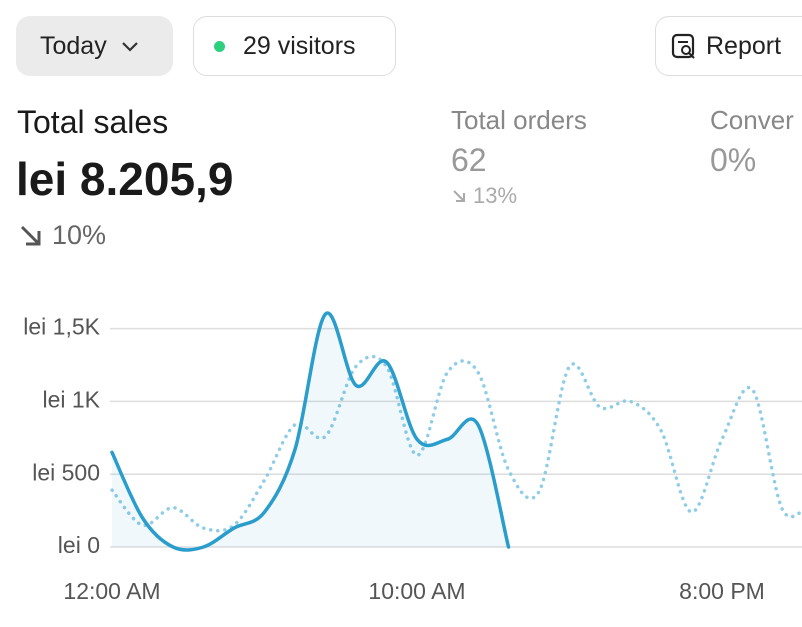 The image size is (802, 627). Describe the element at coordinates (752, 120) in the screenshot. I see `metric-label: Conver` at that location.